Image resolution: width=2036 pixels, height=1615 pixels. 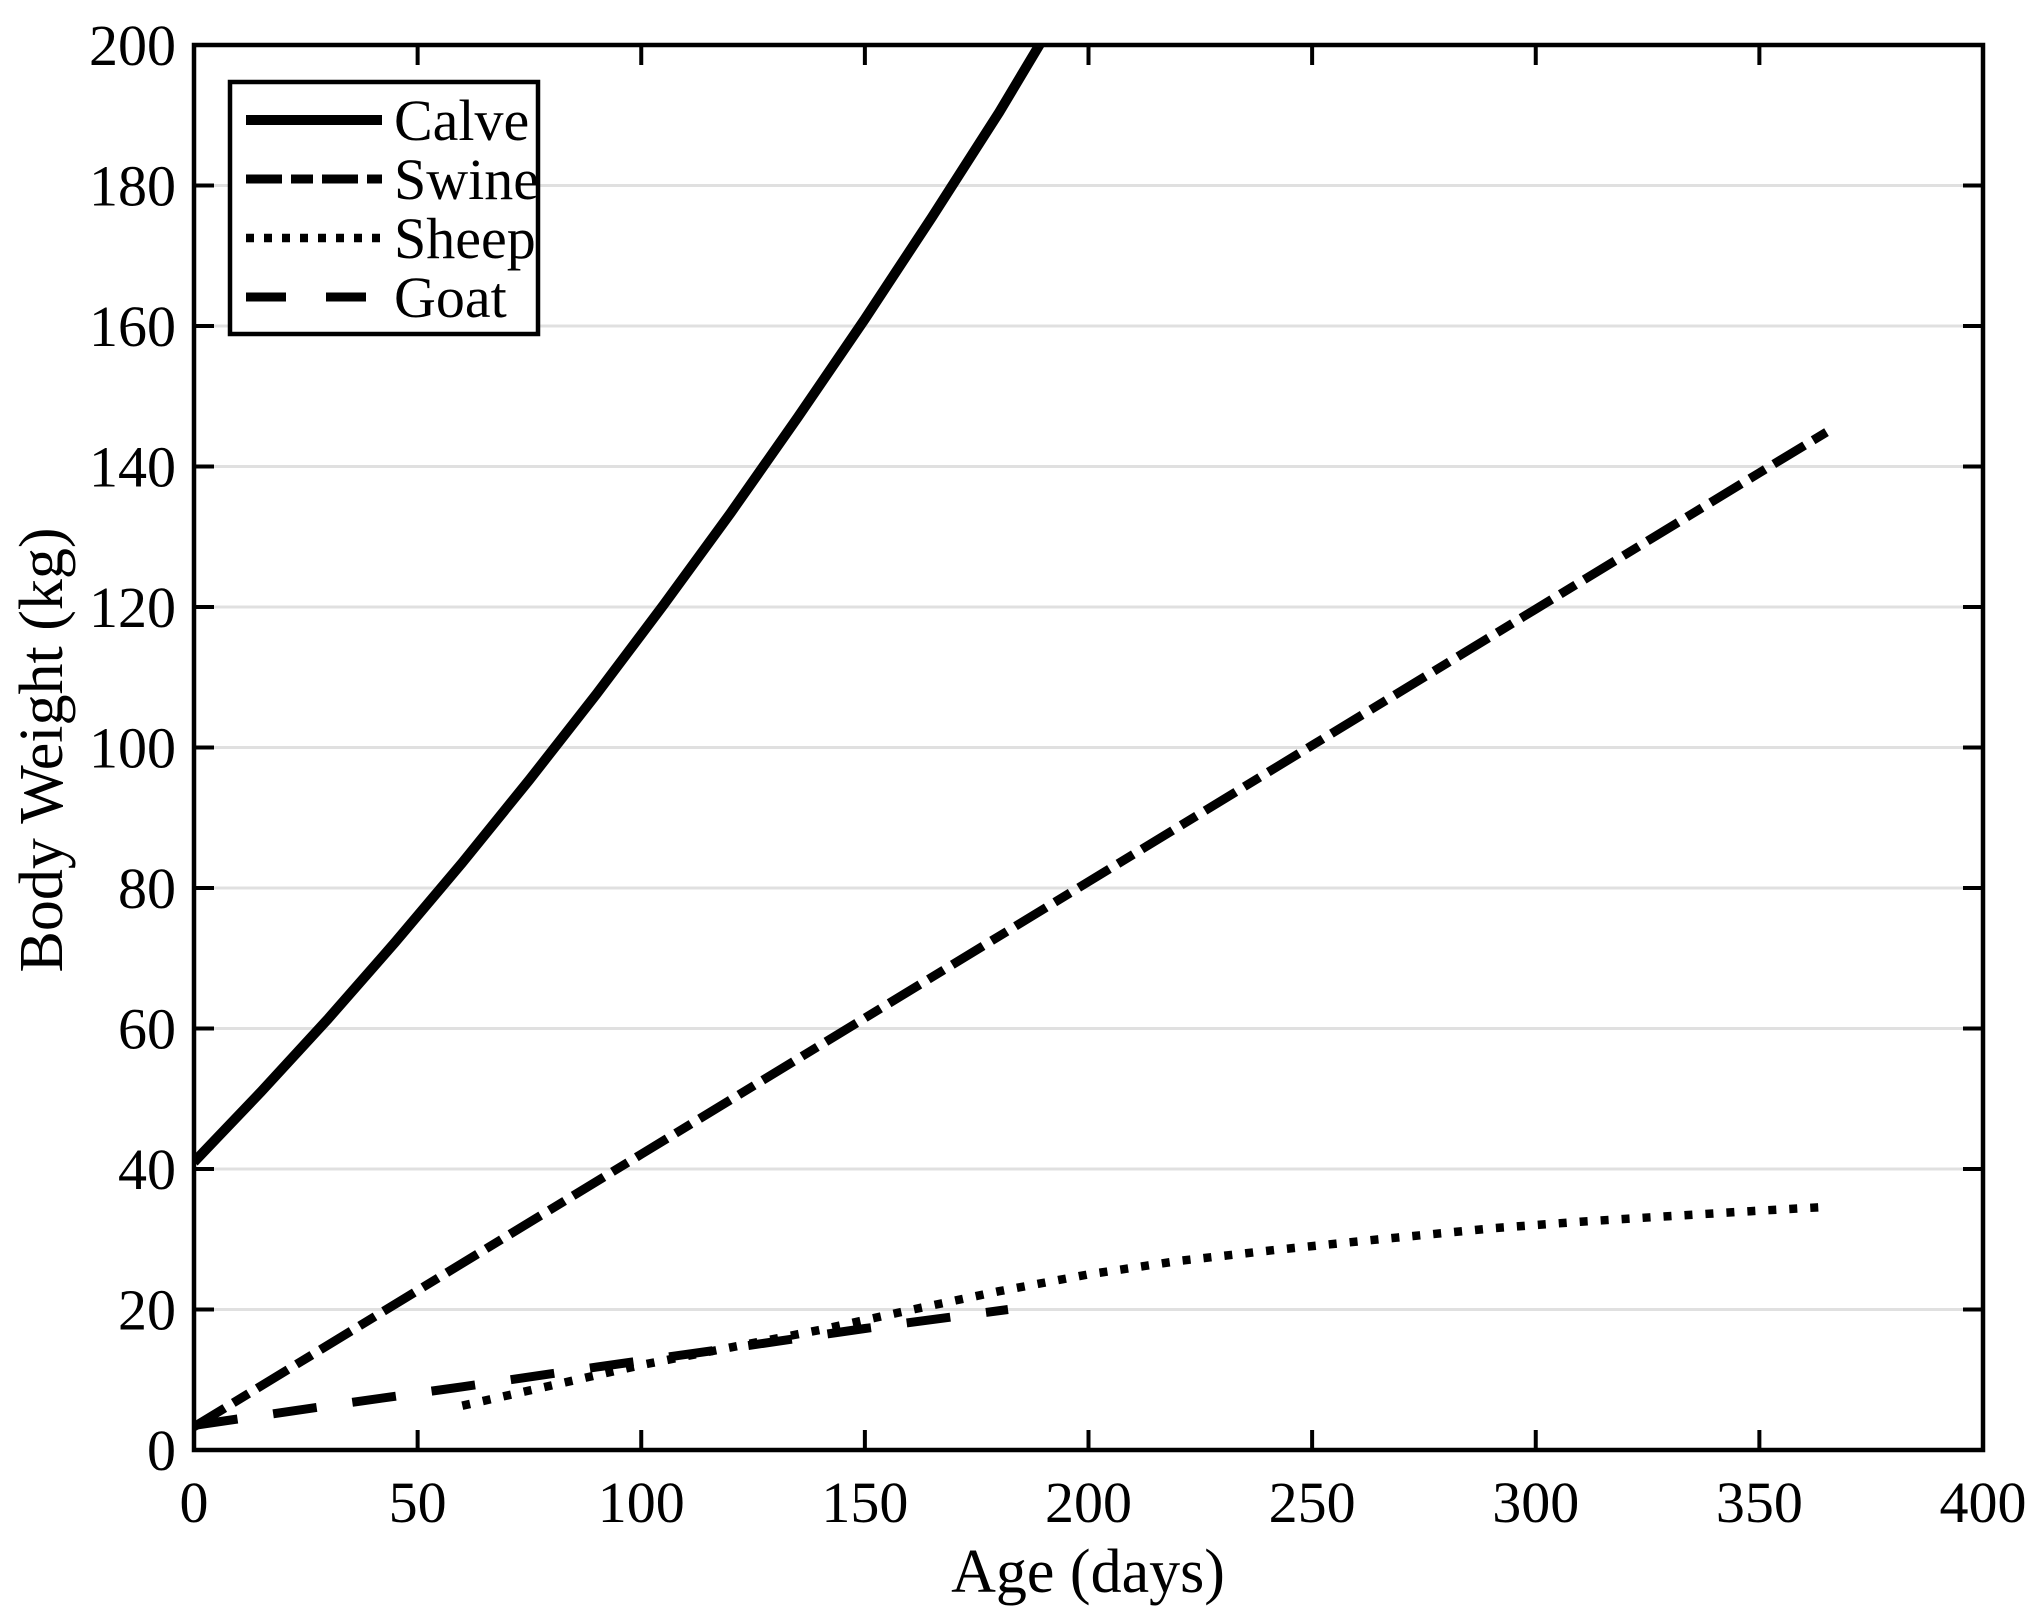 What do you see at coordinates (132, 186) in the screenshot?
I see `y-tick-label: 180` at bounding box center [132, 186].